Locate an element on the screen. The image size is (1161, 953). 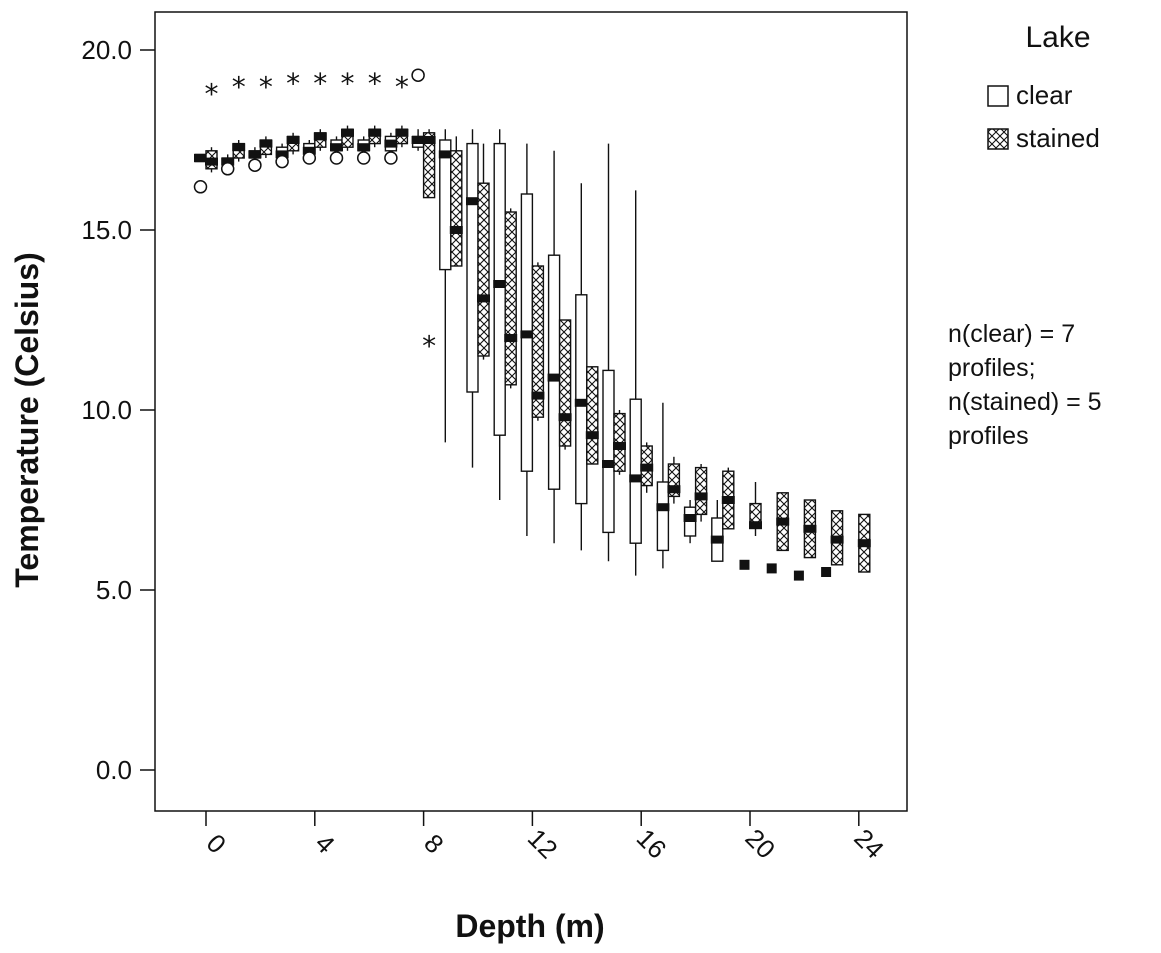
x-axis: 0 4 8 12 16 20 24 is located at coordinates (545, 837).